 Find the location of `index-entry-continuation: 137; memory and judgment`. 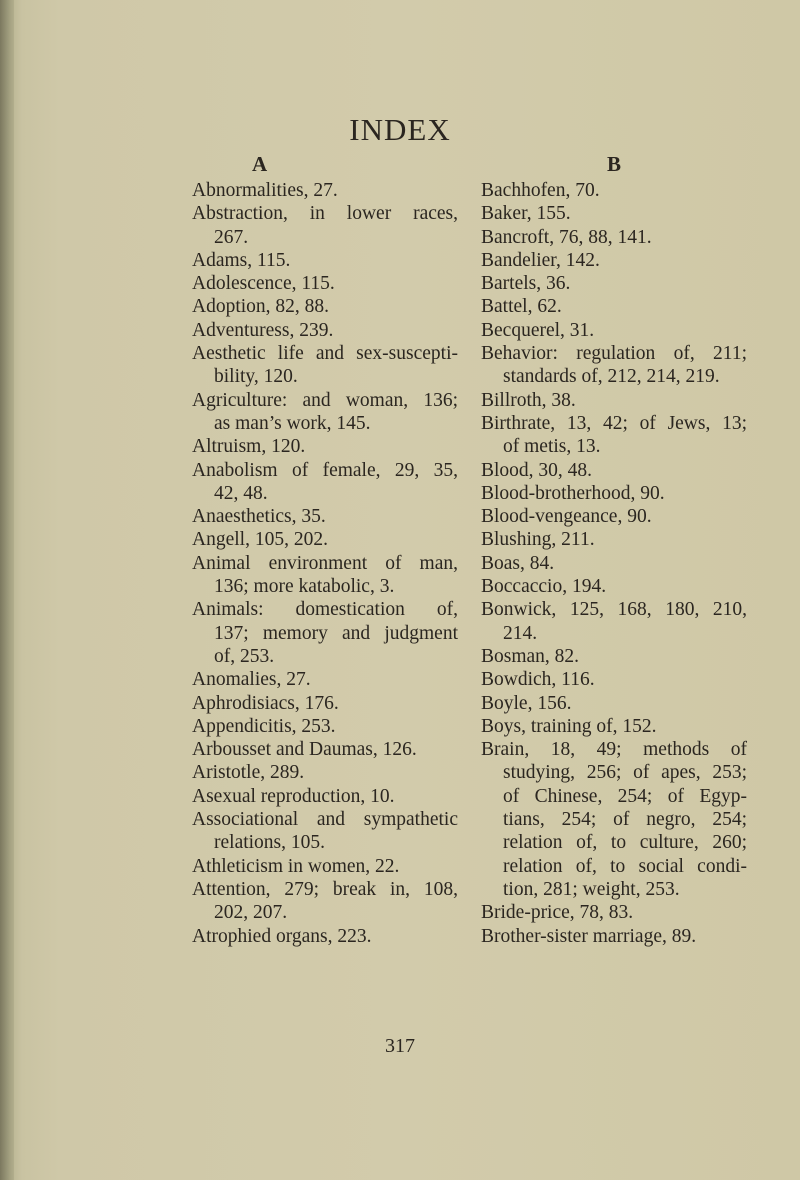

index-entry-continuation: 137; memory and judgment is located at coordinates (336, 633).